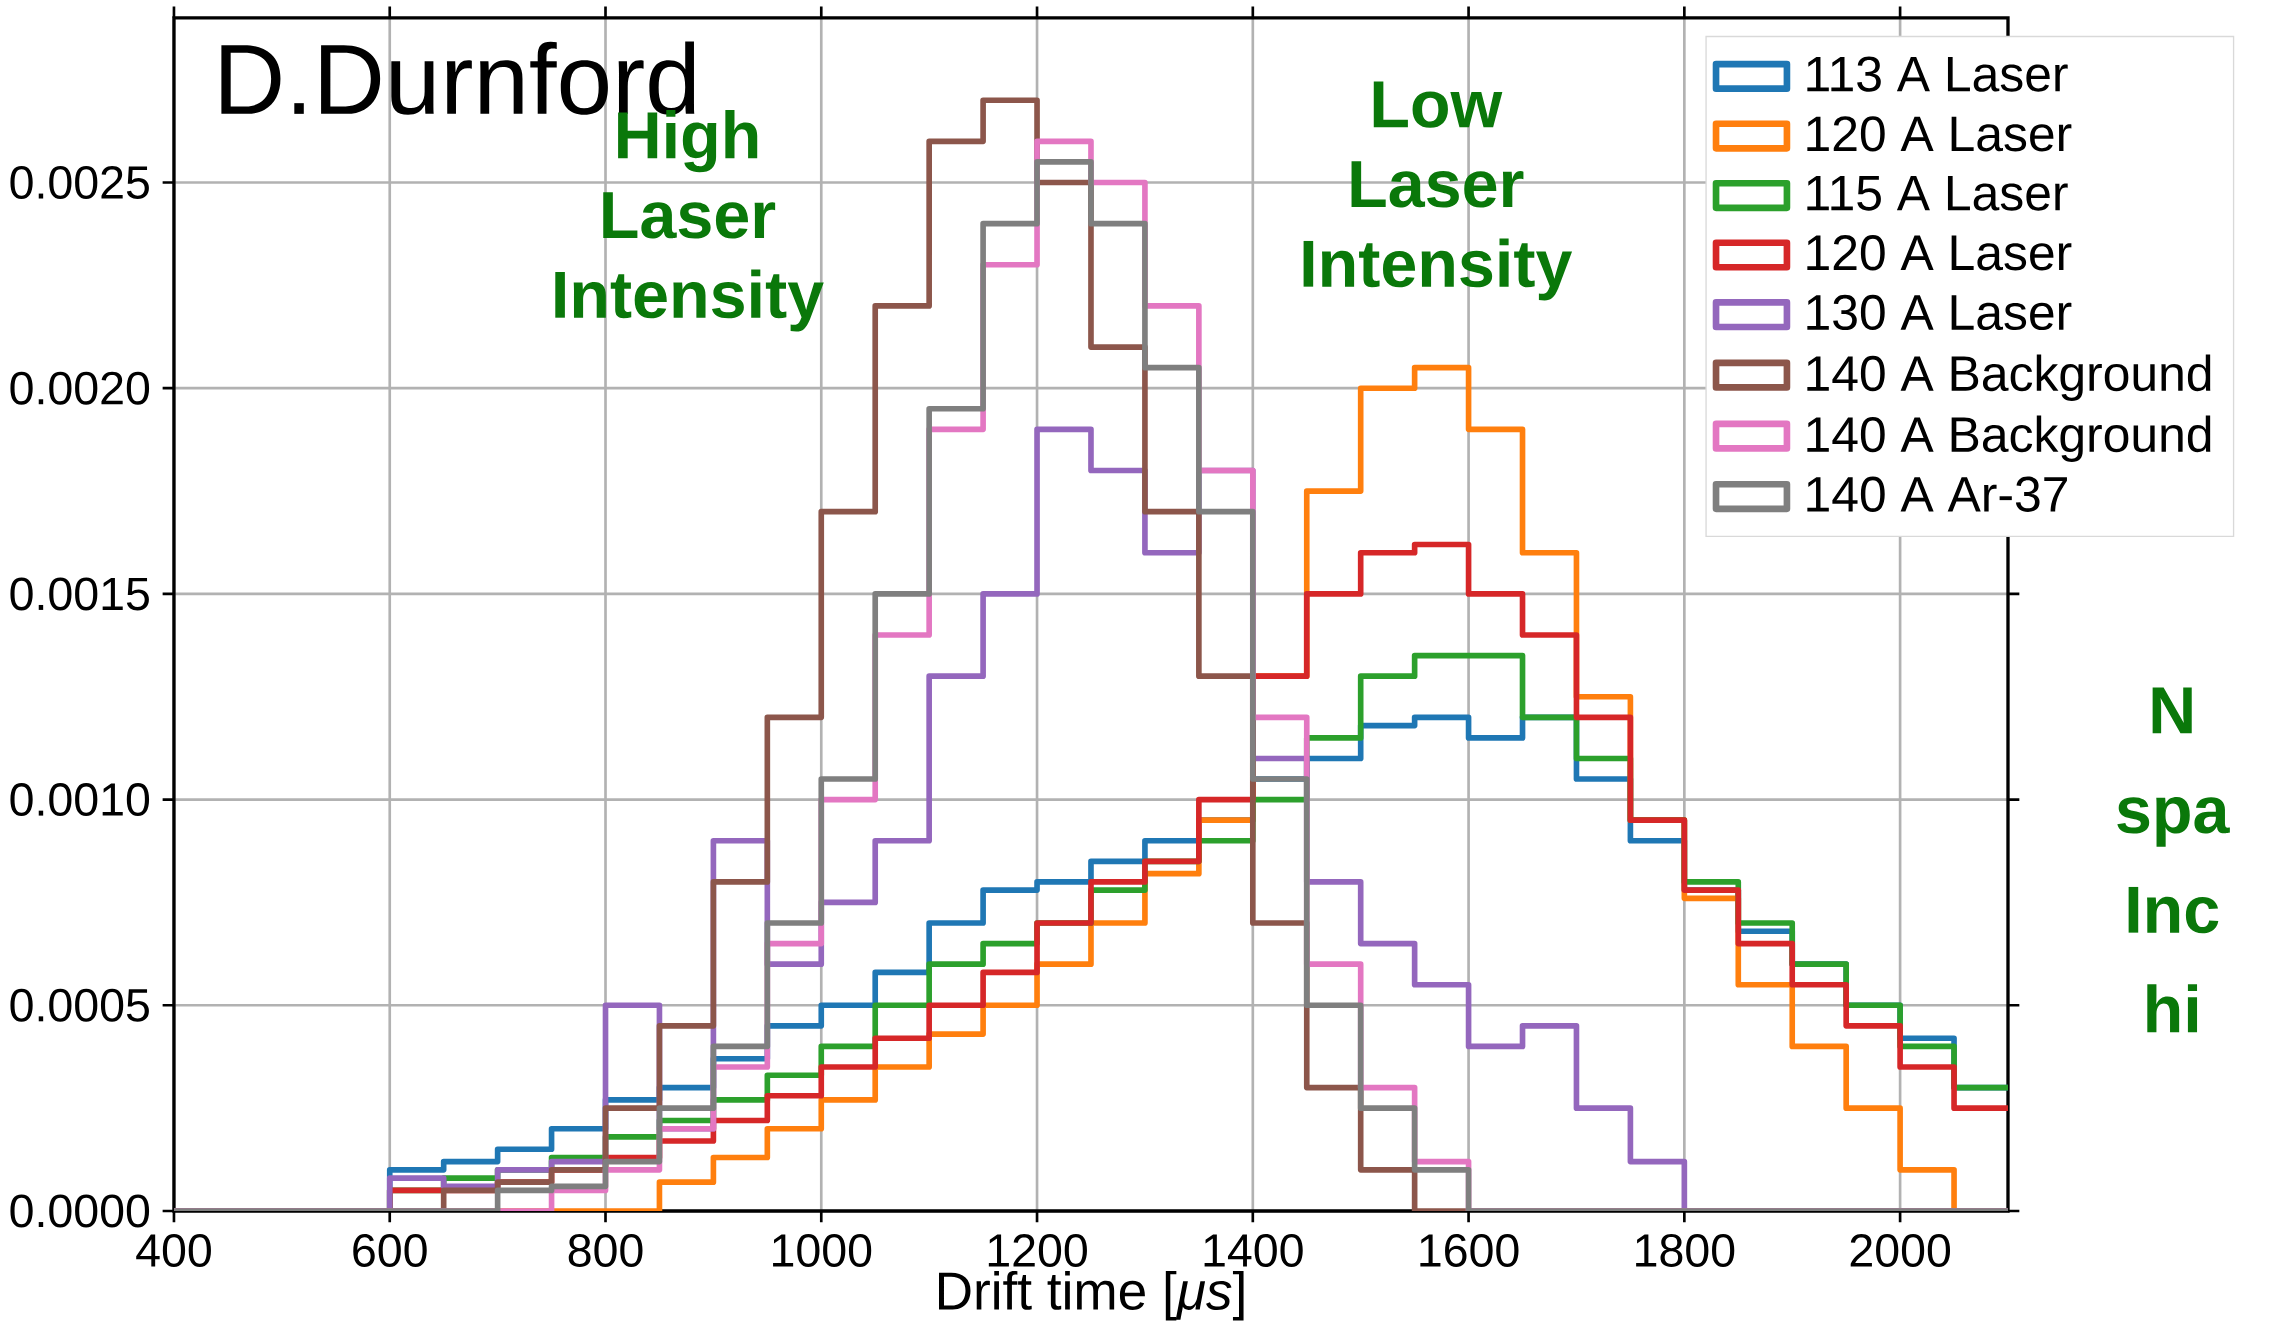 The height and width of the screenshot is (1338, 2269). Describe the element at coordinates (80, 800) in the screenshot. I see `y-tick-label: 0.0010` at that location.